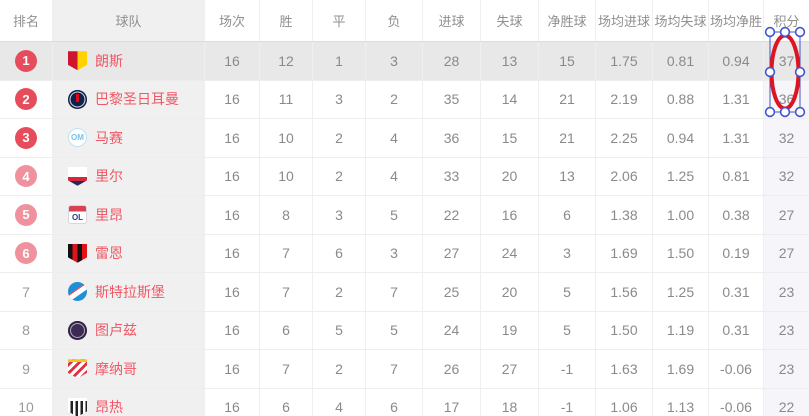  What do you see at coordinates (129, 176) in the screenshot?
I see `team-cell: 里尔` at bounding box center [129, 176].